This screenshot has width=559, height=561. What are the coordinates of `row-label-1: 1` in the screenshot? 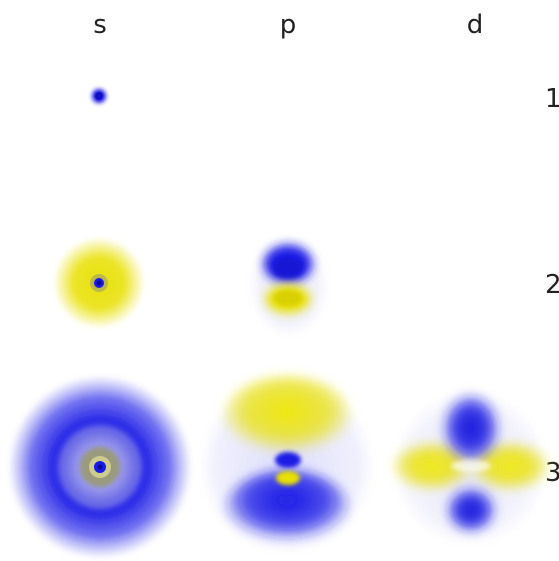 It's located at (552, 99).